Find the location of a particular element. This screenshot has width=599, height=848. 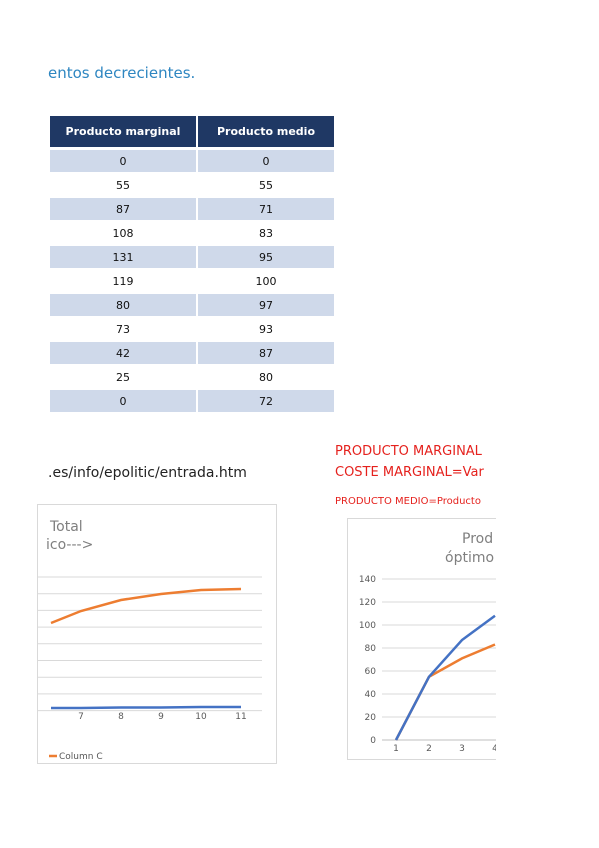

x-tick-label: 8 is located at coordinates (121, 717).